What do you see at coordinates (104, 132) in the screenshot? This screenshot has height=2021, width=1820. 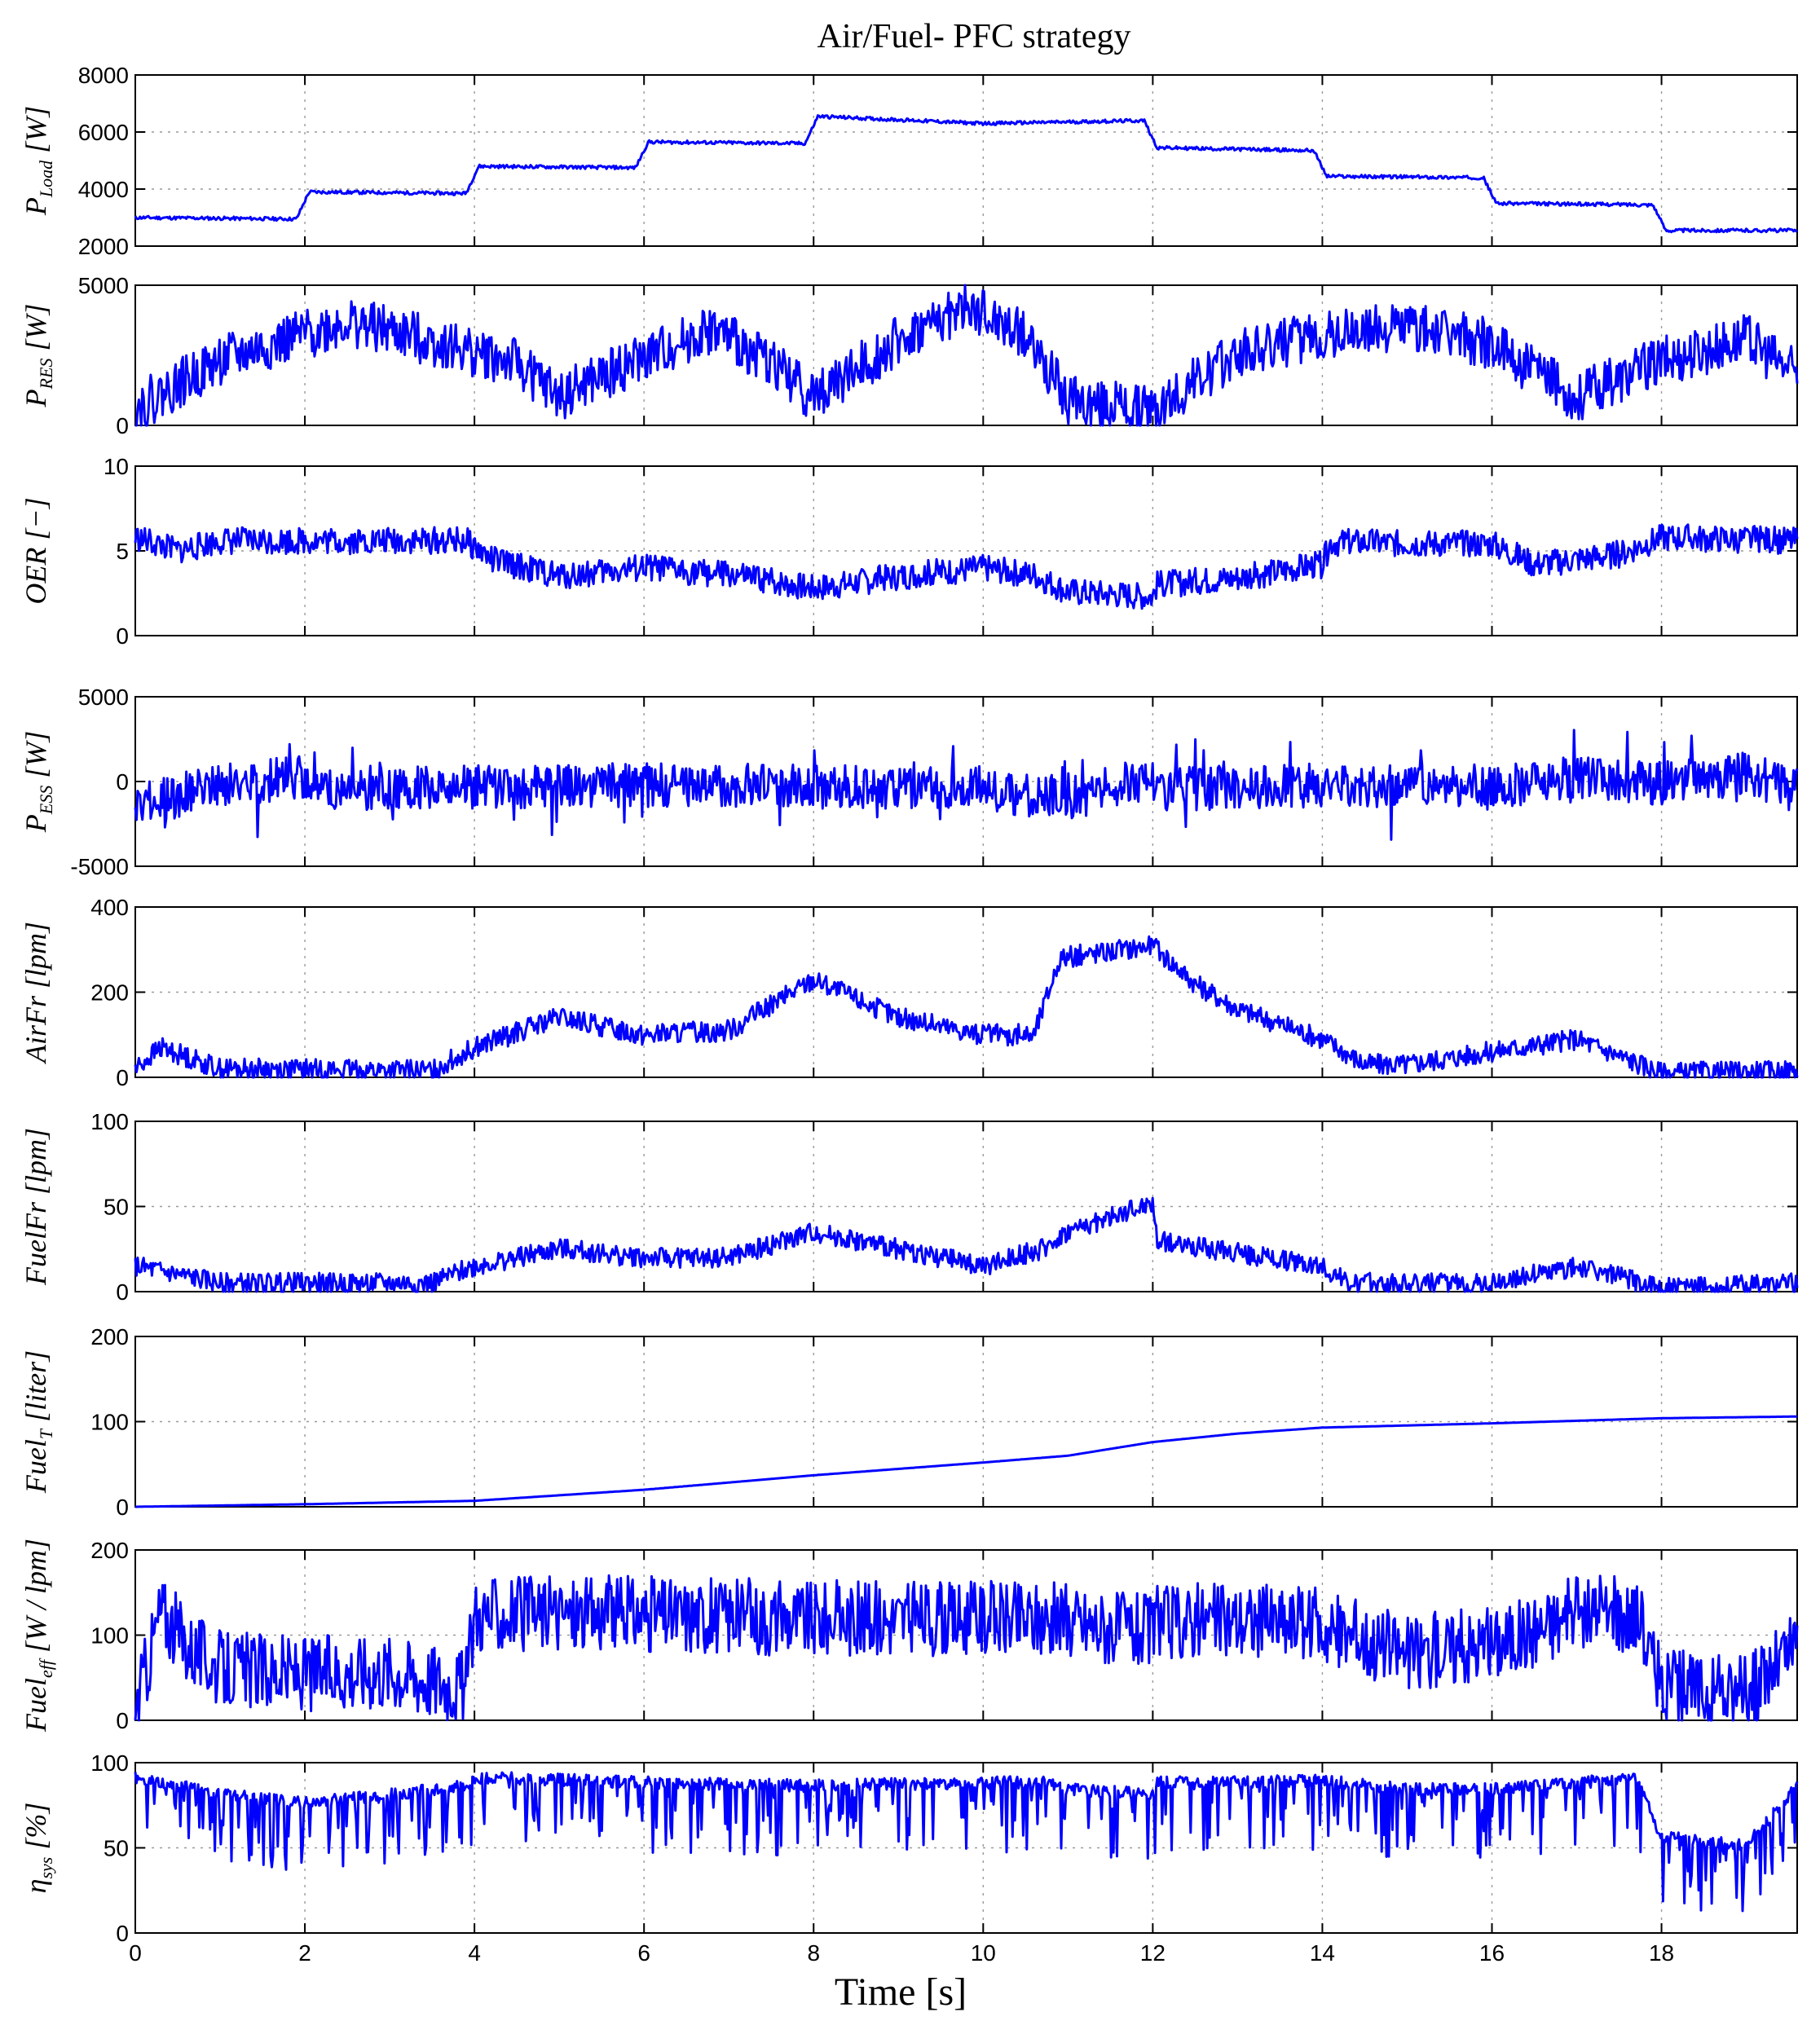 I see `y-tick-label: 6000` at bounding box center [104, 132].